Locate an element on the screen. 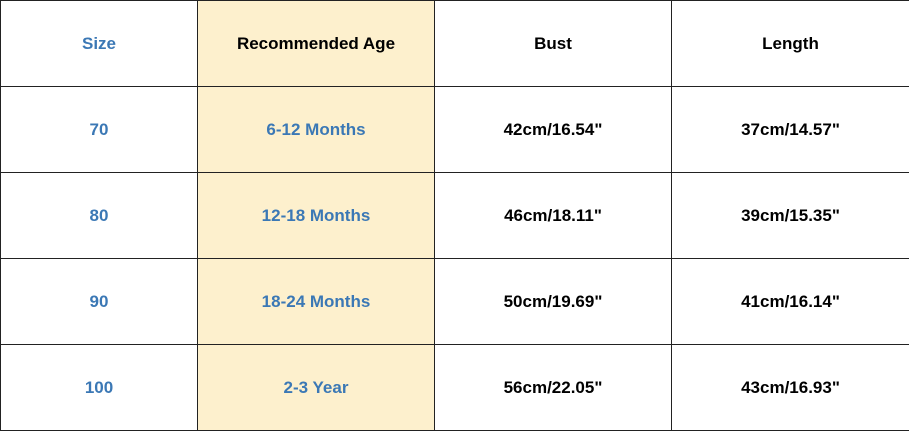 The width and height of the screenshot is (909, 431). table-cell: 6-12 Months is located at coordinates (316, 129).